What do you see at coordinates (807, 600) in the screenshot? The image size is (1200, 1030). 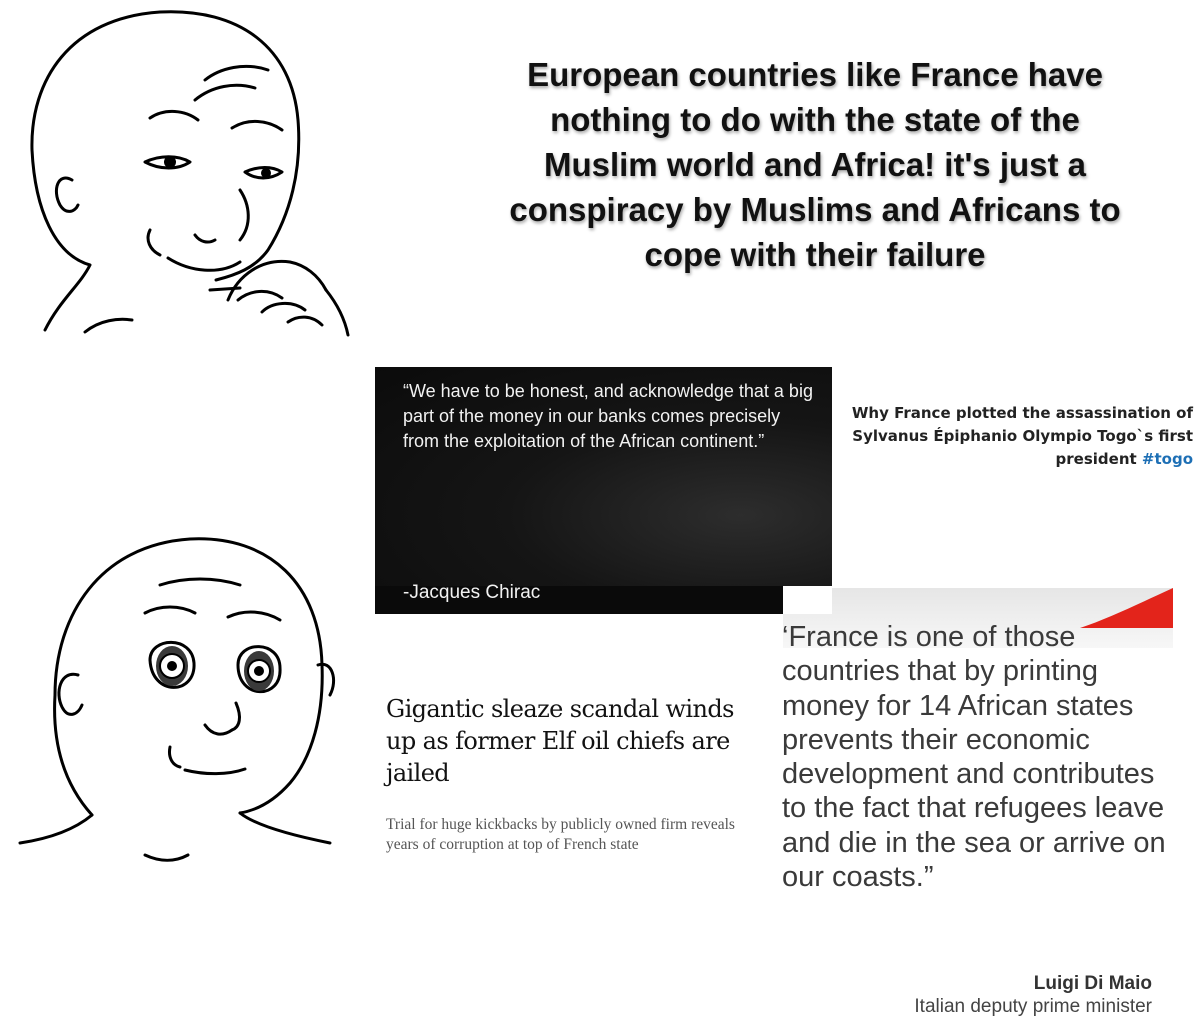 I see `card-corner-cut` at bounding box center [807, 600].